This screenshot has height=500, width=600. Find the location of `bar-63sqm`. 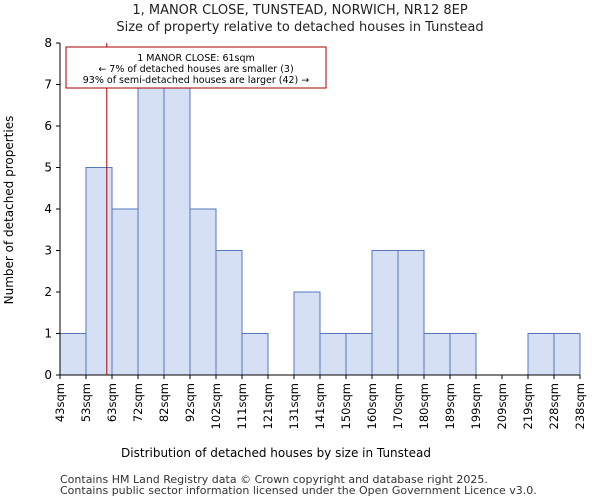

bar-63sqm is located at coordinates (125, 292).